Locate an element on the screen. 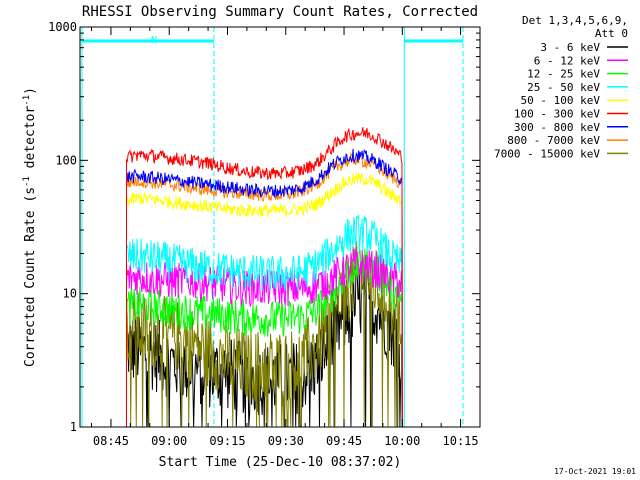 The width and height of the screenshot is (640, 480). legend-label-2: 12 - 25 keV is located at coordinates (563, 74).